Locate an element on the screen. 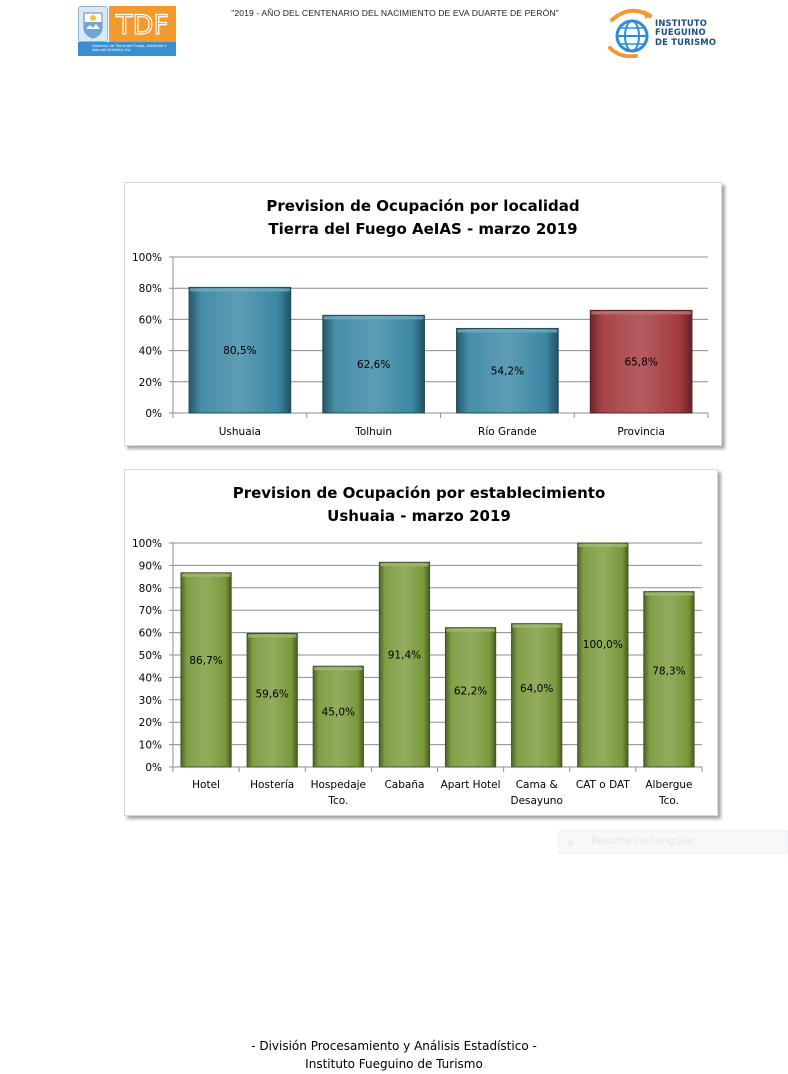 The image size is (788, 1074). tdf-orange-box is located at coordinates (142, 24).